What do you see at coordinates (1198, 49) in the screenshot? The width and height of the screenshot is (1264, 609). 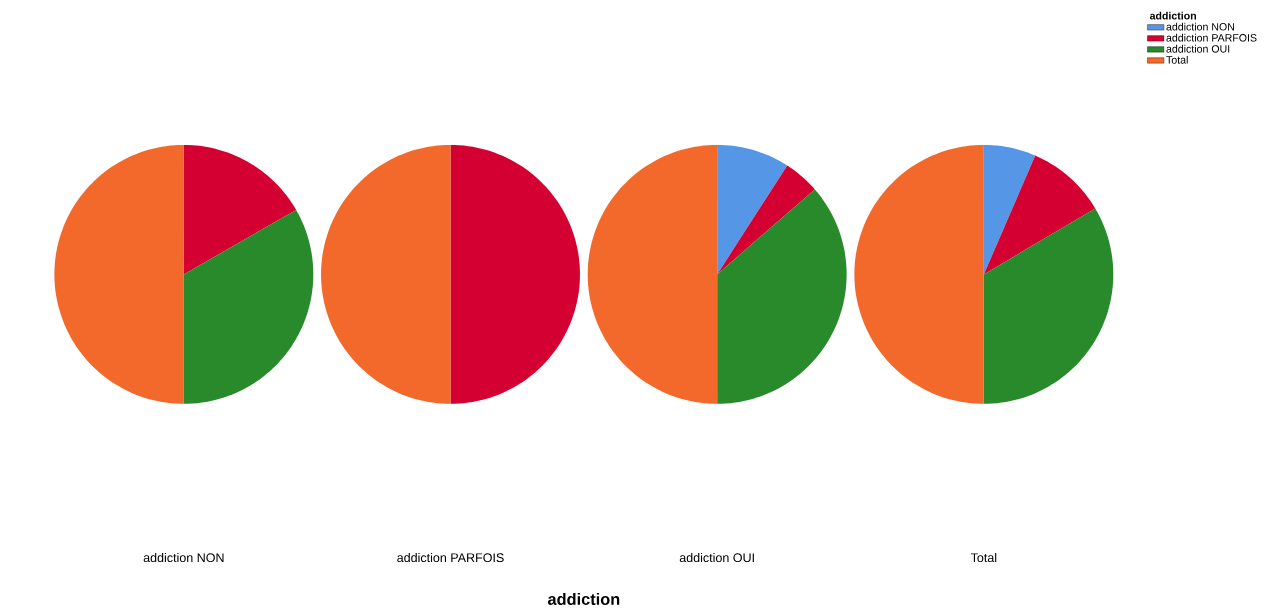 I see `legend-label: addiction OUI` at bounding box center [1198, 49].